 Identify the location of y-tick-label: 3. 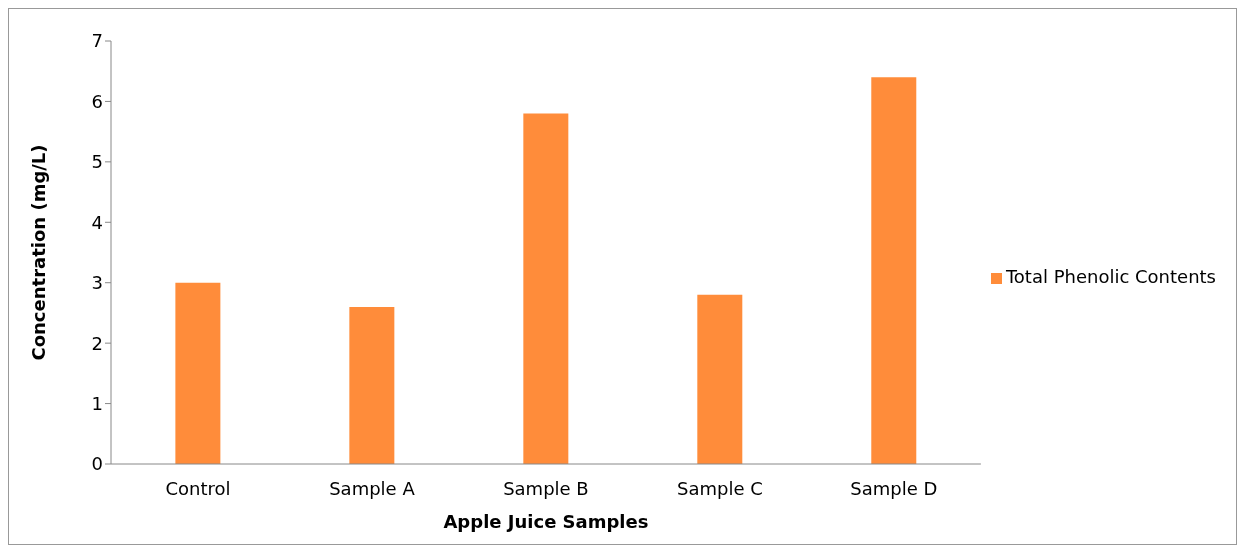
(97, 283).